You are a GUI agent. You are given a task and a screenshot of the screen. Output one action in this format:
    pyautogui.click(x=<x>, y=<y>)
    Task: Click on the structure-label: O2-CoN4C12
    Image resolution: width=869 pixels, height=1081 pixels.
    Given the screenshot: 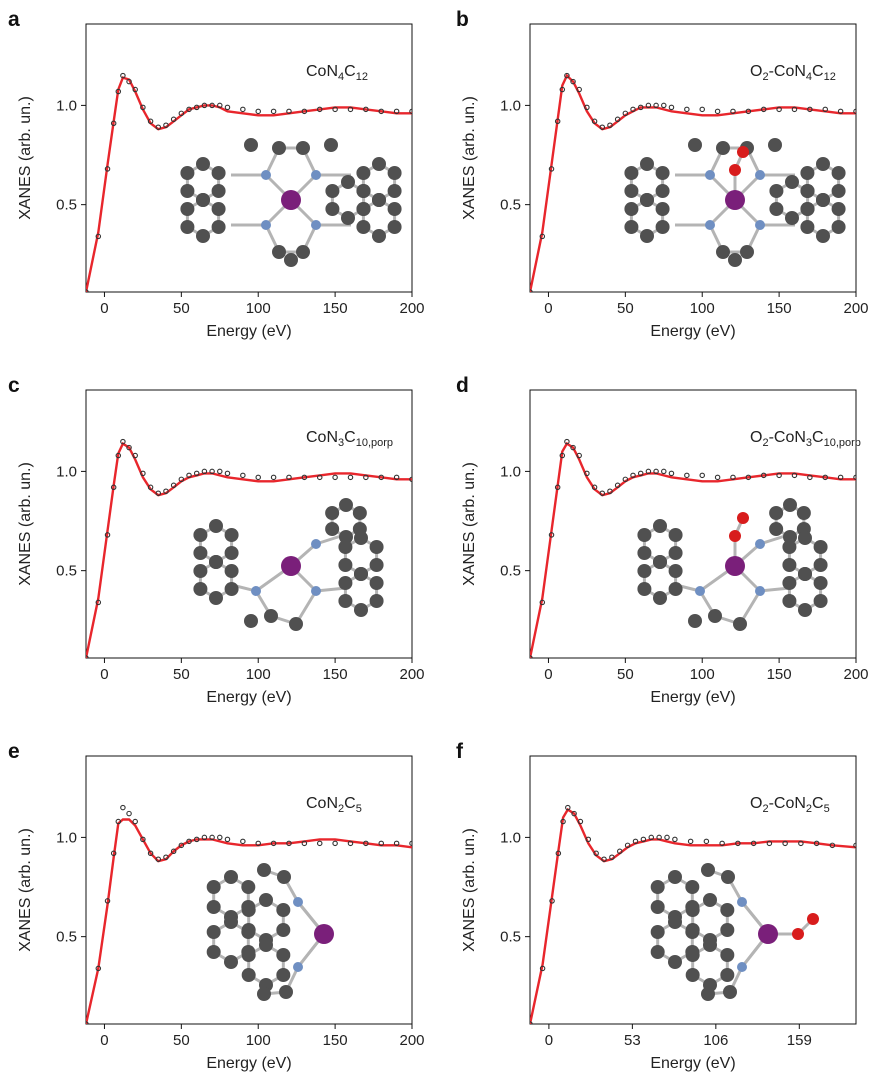 What is the action you would take?
    pyautogui.click(x=793, y=73)
    